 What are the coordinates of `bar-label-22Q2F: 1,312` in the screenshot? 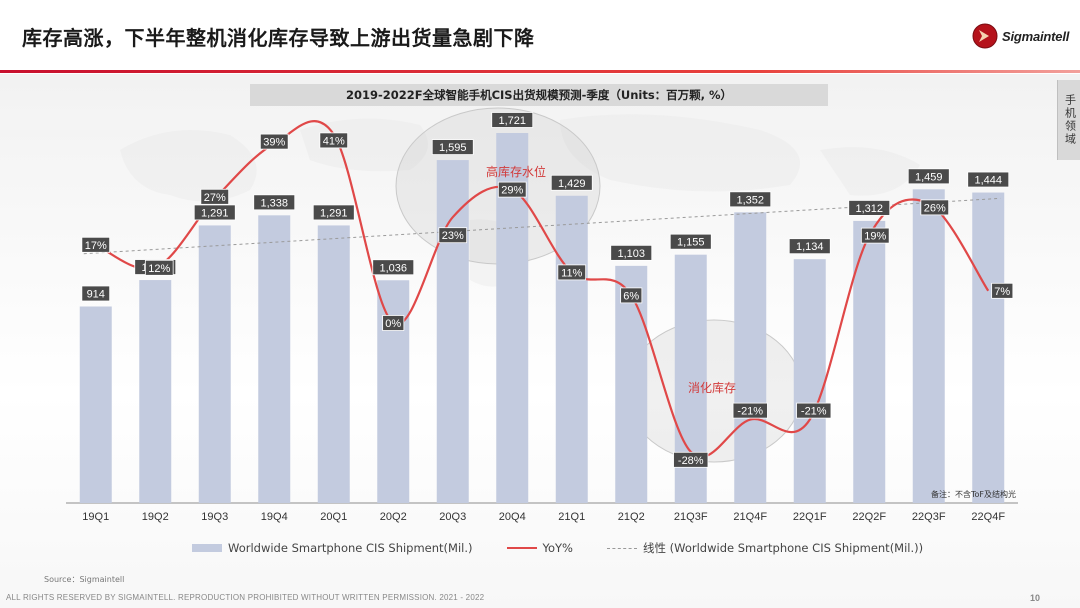 It's located at (869, 208).